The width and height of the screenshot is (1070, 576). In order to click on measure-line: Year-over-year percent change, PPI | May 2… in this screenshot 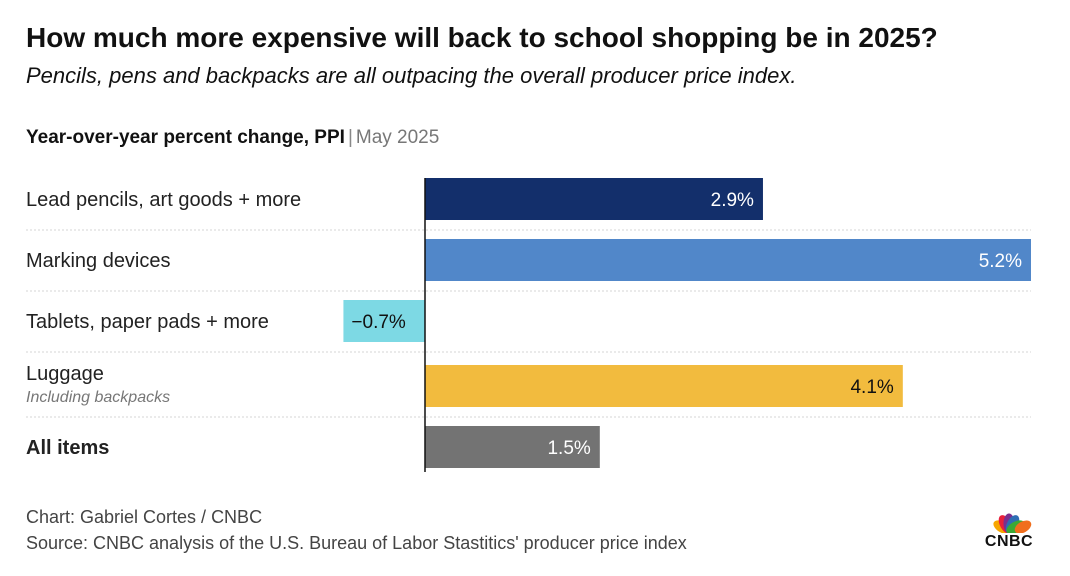, I will do `click(232, 138)`.